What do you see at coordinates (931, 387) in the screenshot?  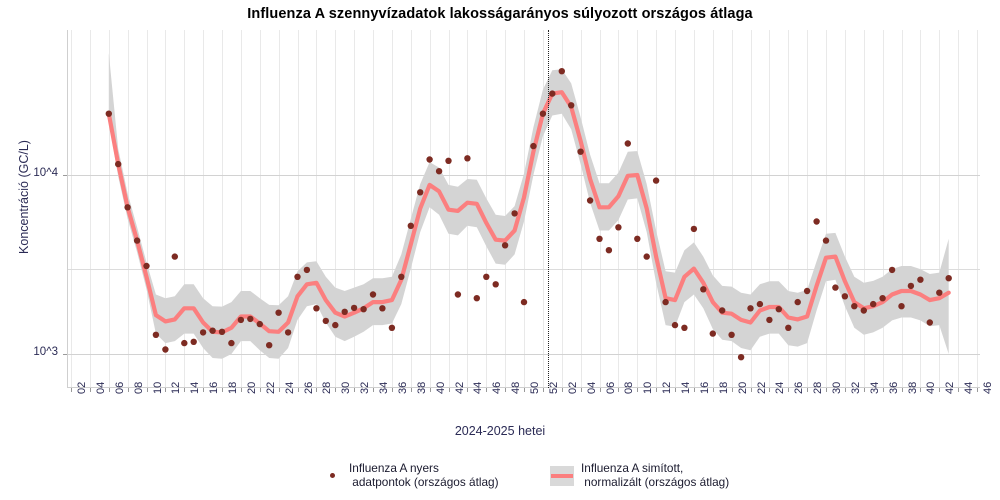 I see `x-tick-label: 40` at bounding box center [931, 387].